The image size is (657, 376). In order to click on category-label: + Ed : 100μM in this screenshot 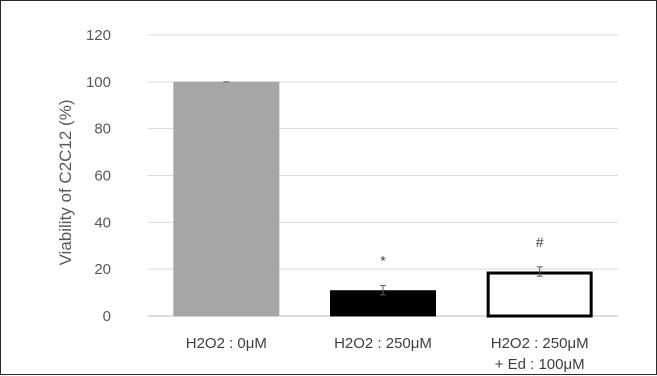, I will do `click(540, 364)`.